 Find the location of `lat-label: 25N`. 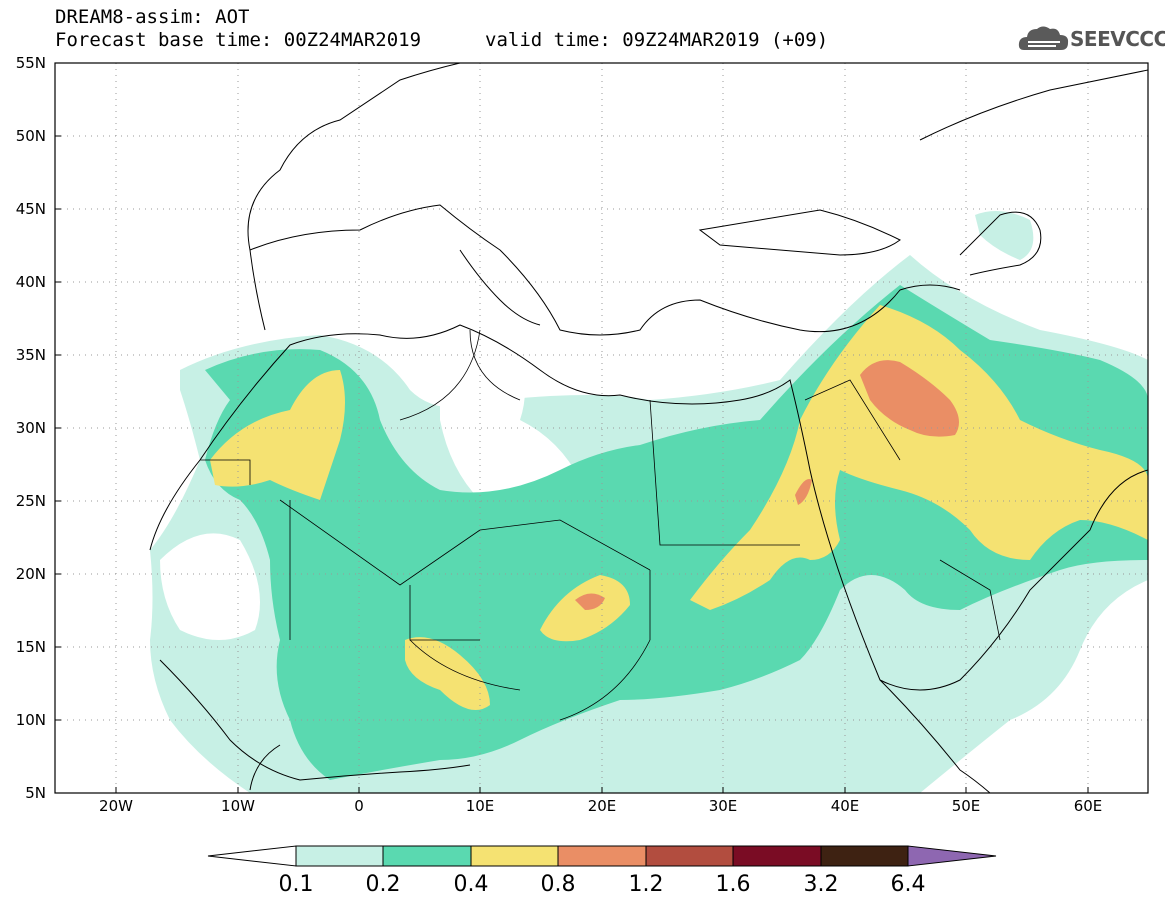

lat-label: 25N is located at coordinates (30, 501).